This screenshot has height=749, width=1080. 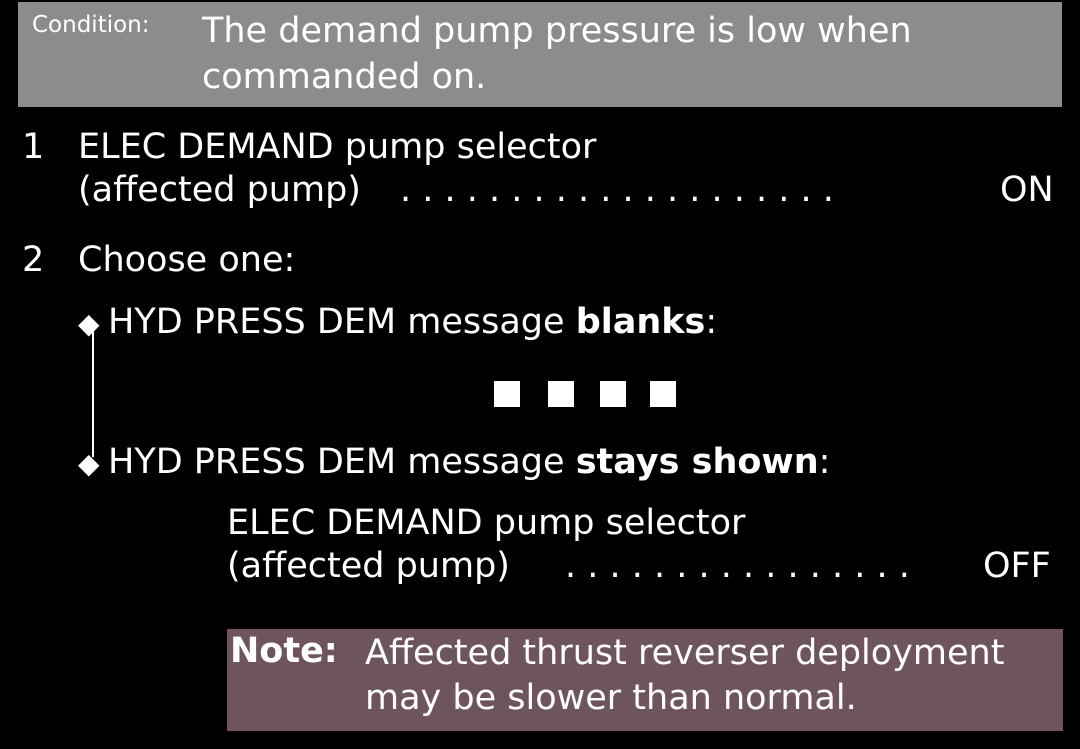 I want to click on option-2-action-value: OFF, so click(x=1017, y=566).